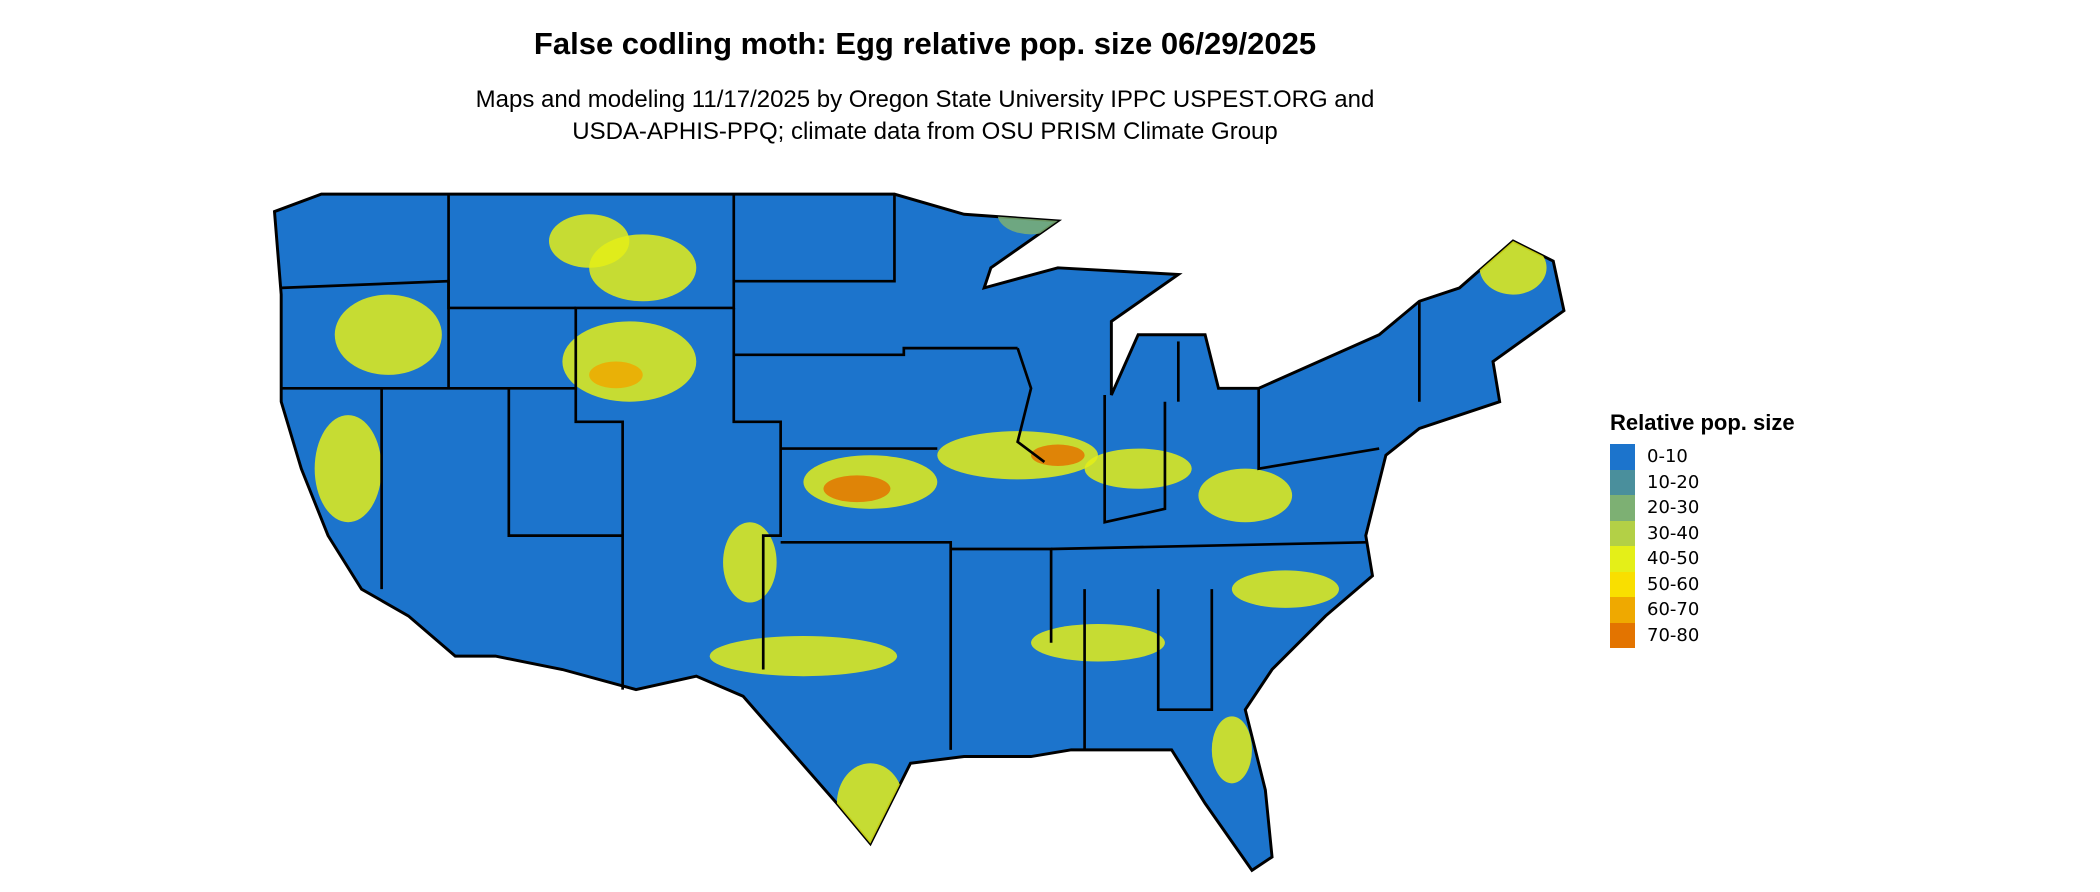  I want to click on legend-label: 70-80, so click(1673, 635).